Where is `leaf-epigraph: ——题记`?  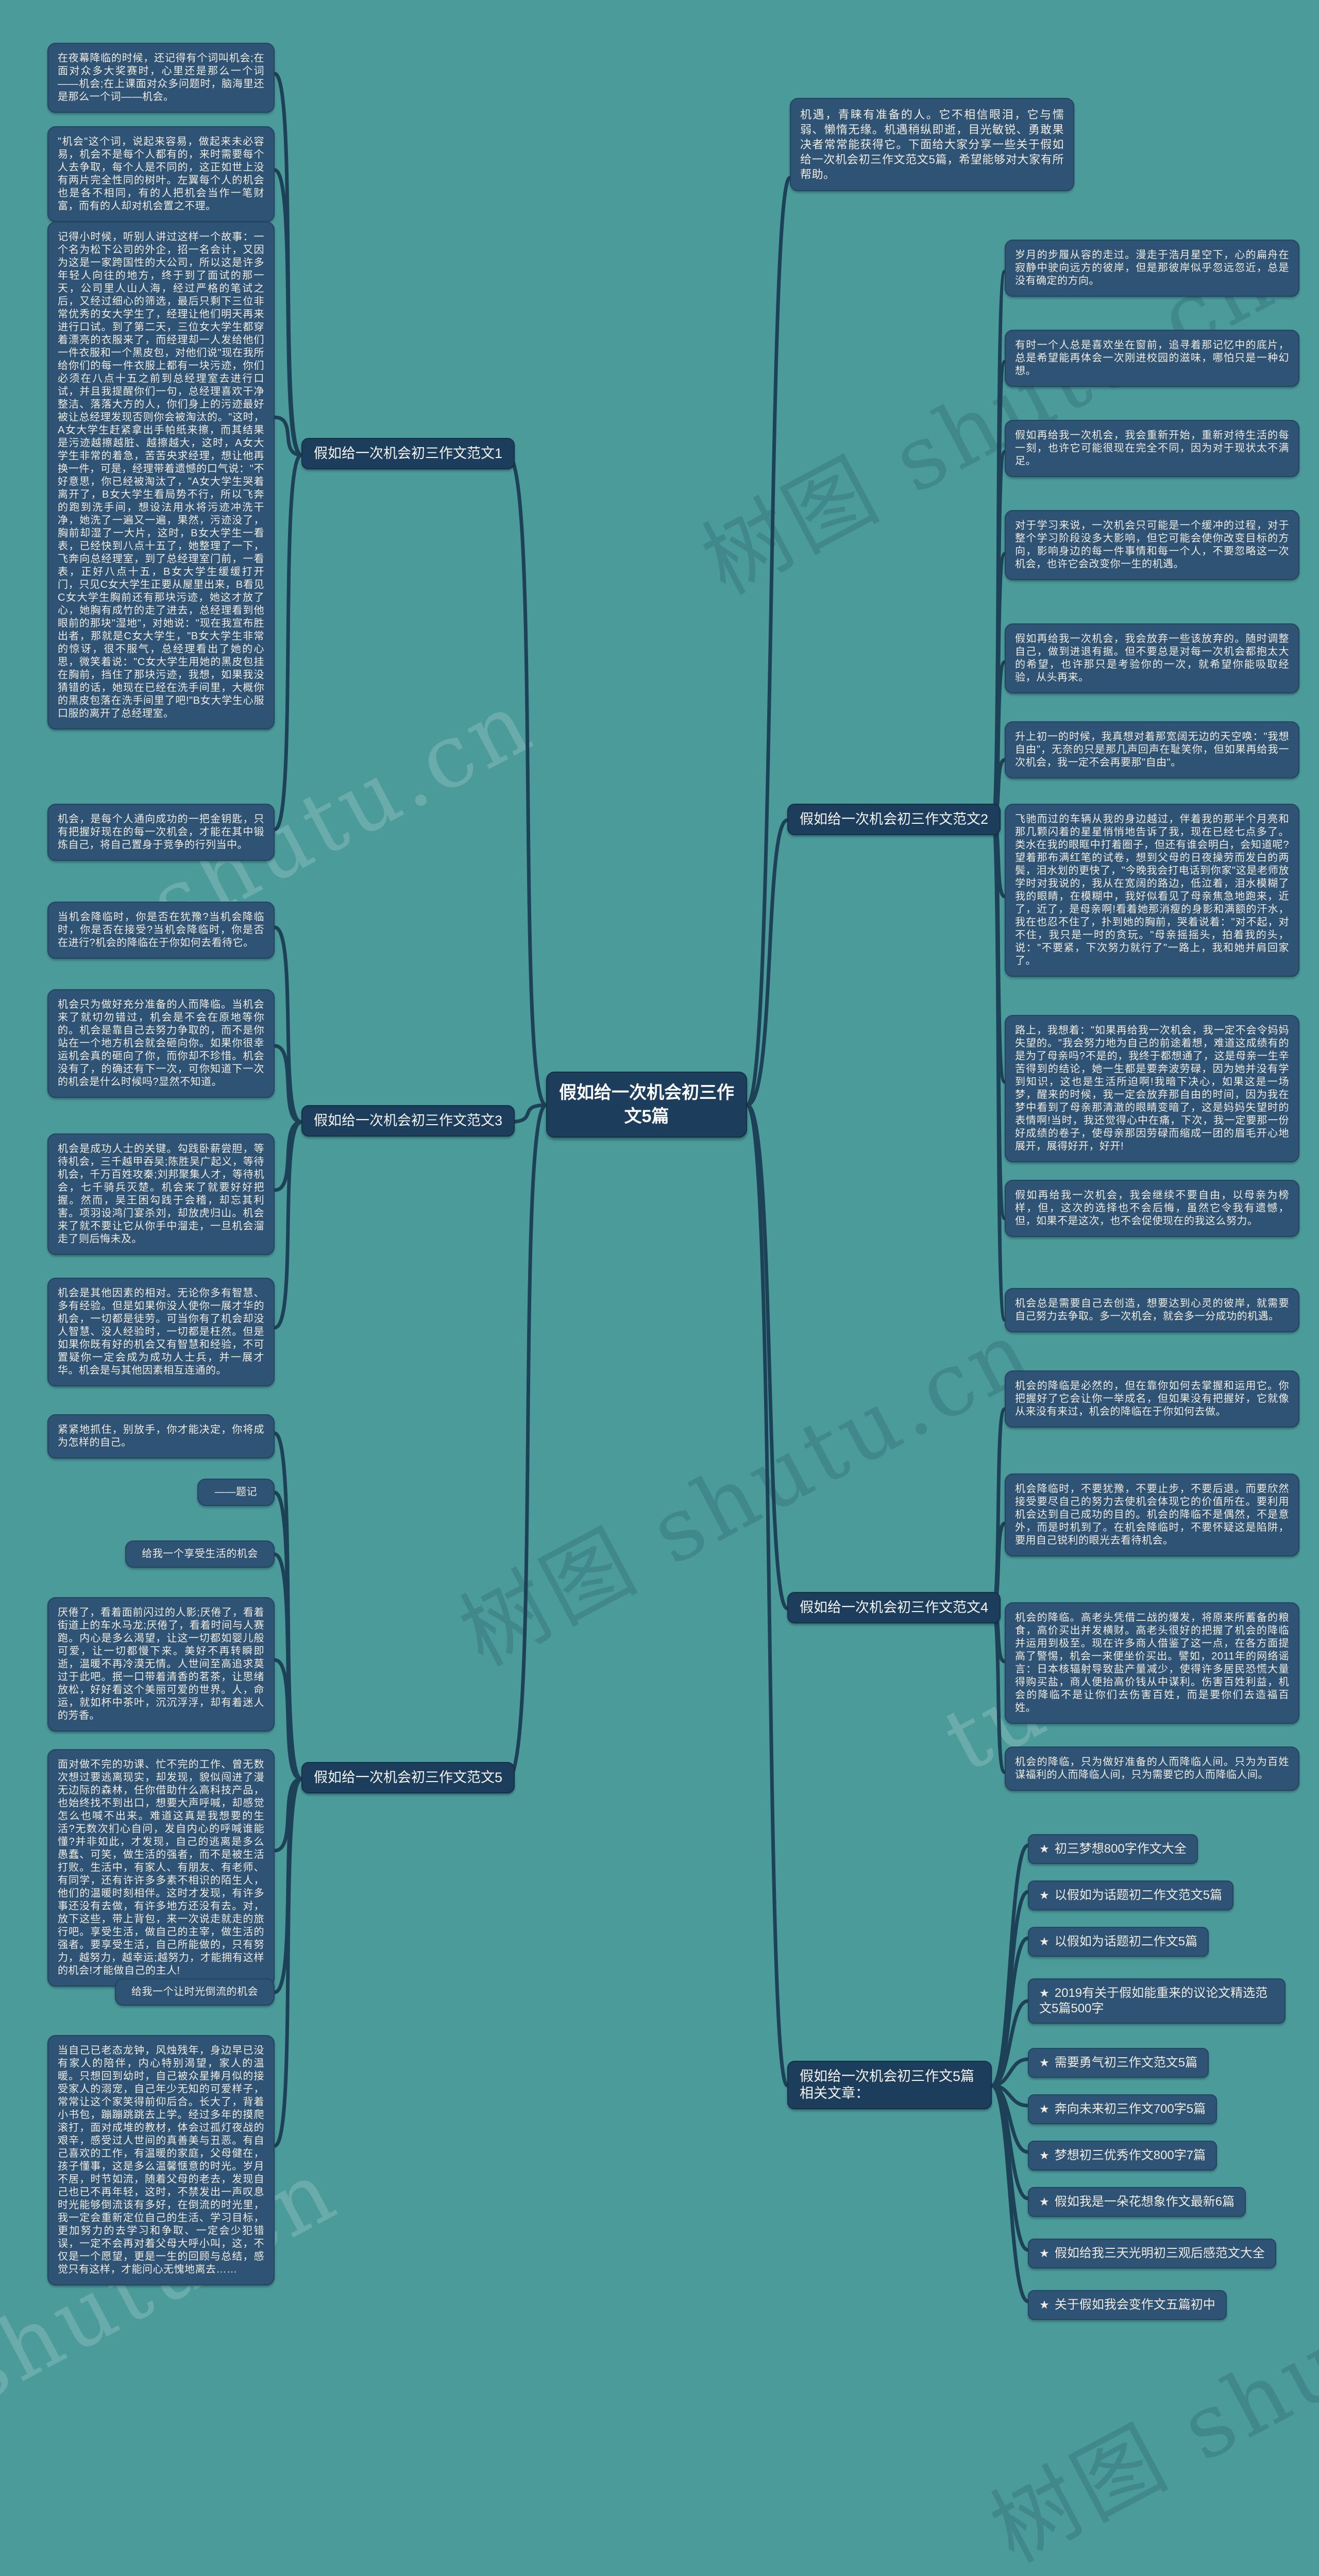
leaf-epigraph: ——题记 is located at coordinates (236, 1492).